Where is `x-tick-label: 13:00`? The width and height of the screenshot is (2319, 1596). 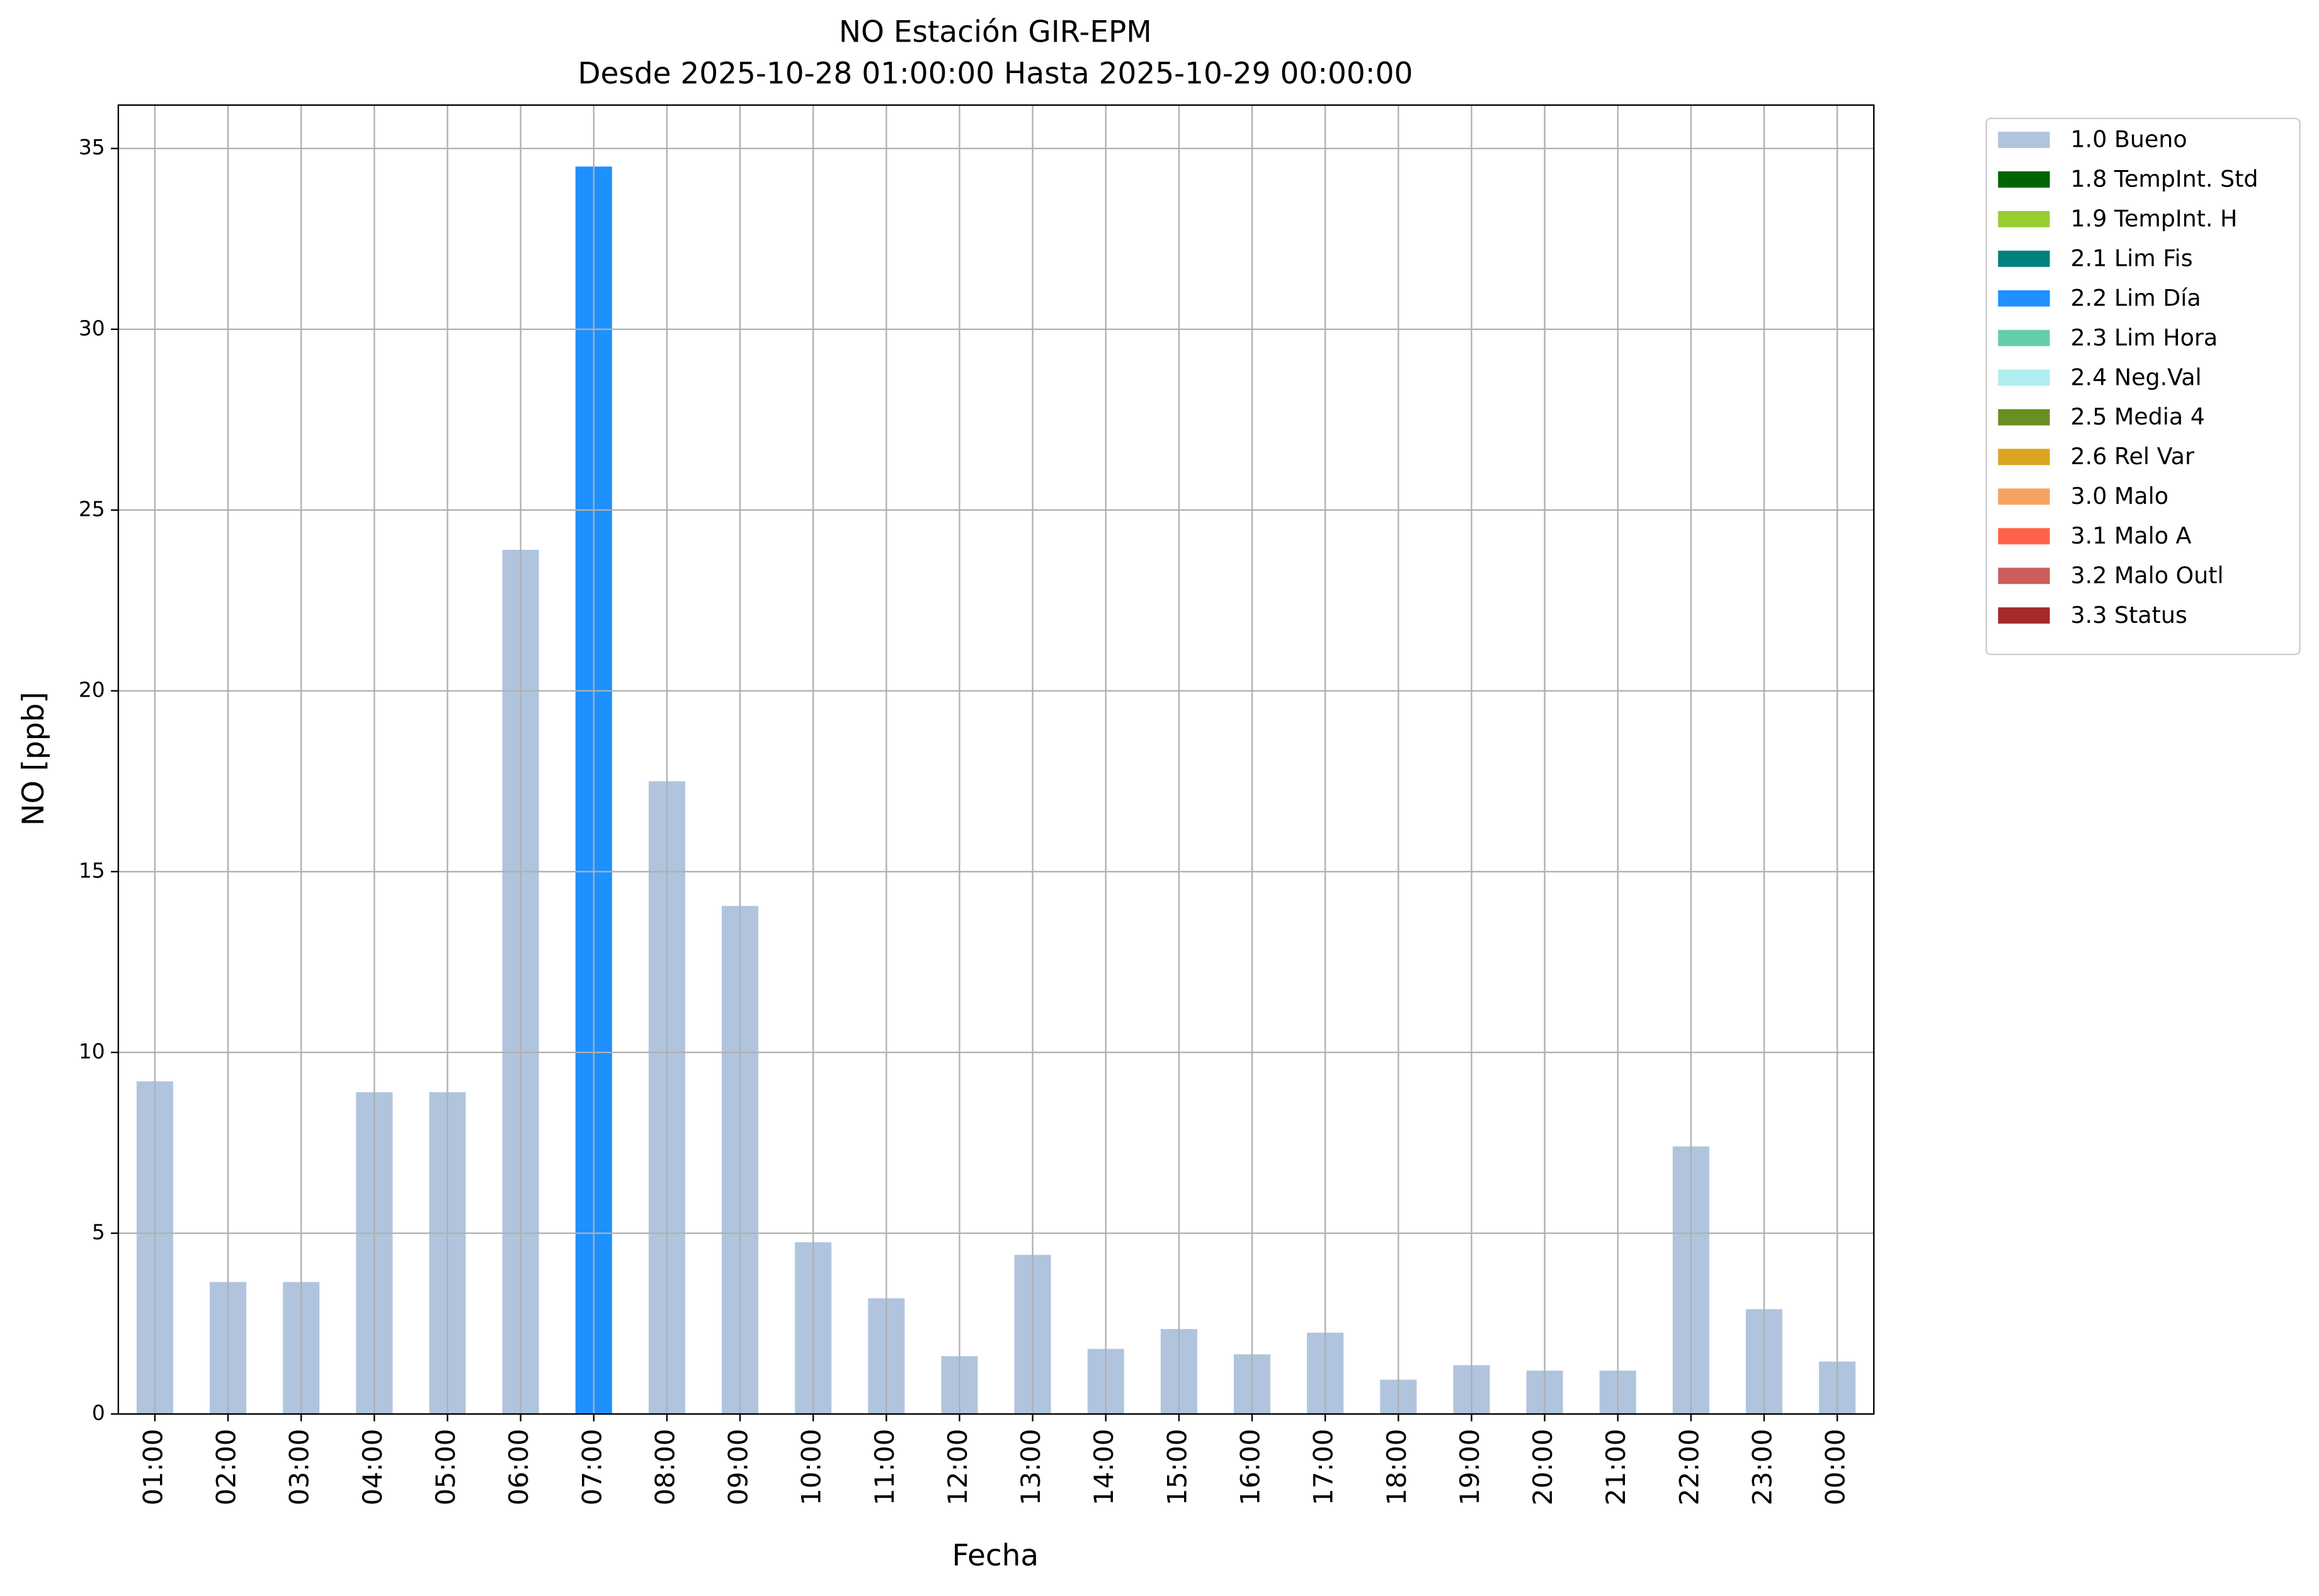
x-tick-label: 13:00 is located at coordinates (1030, 1467).